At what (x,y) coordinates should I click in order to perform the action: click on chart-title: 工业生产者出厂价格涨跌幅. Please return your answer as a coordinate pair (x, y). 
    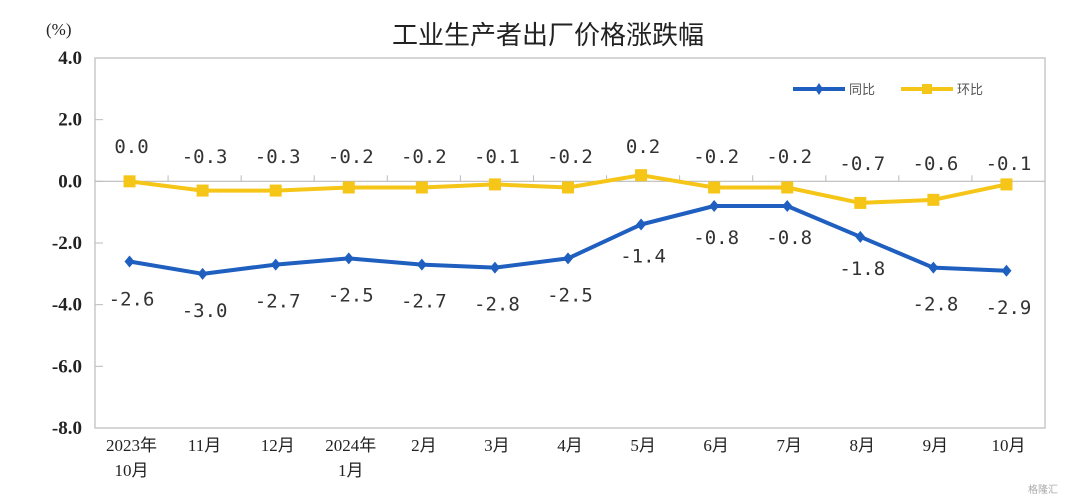
    Looking at the image, I should click on (548, 36).